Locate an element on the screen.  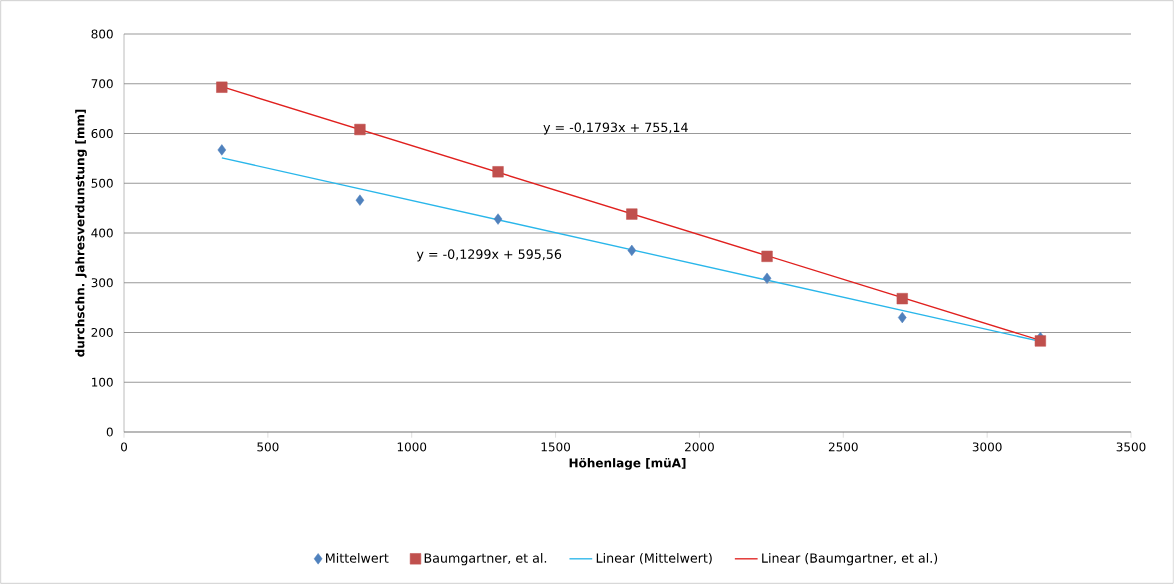
y-tick-label: 200 is located at coordinates (102, 332).